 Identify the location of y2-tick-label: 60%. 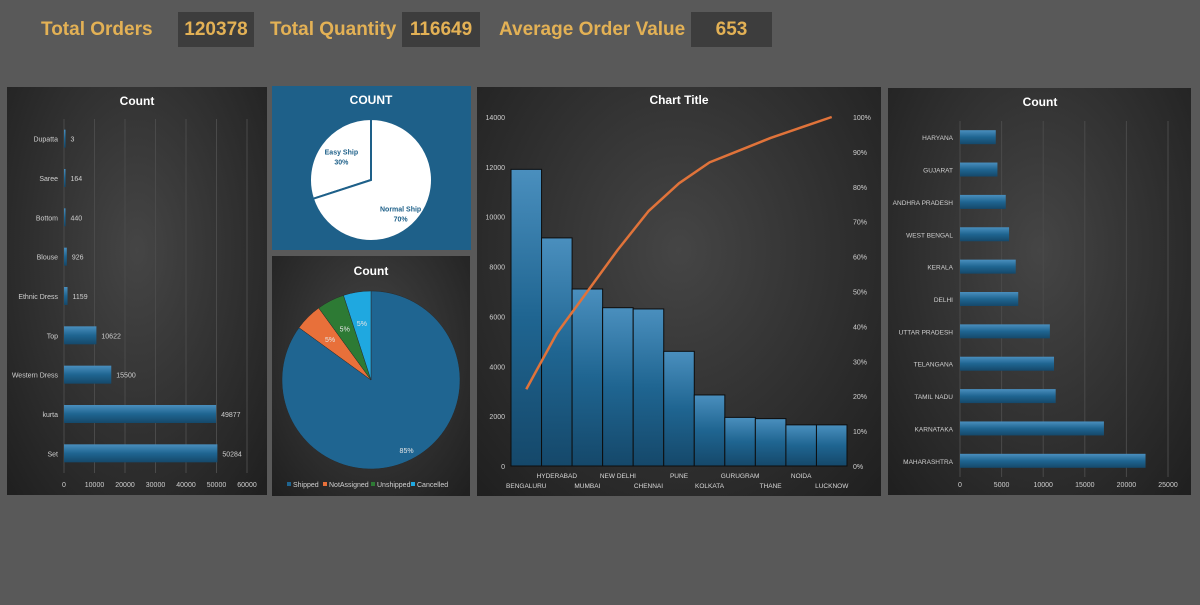
(860, 258).